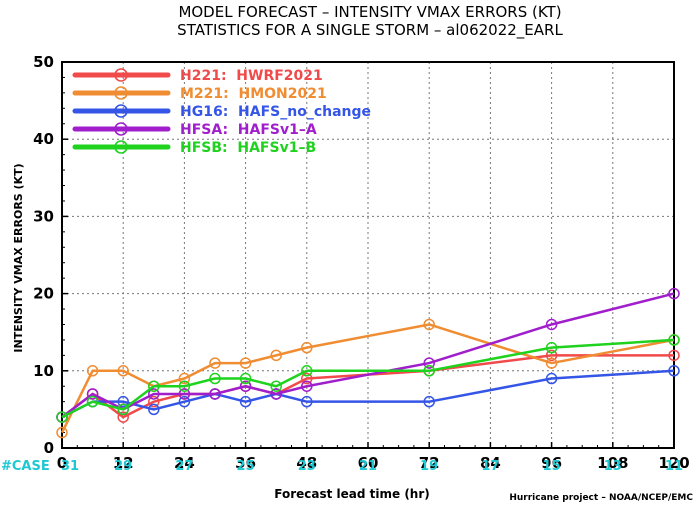 The width and height of the screenshot is (700, 510). I want to click on case-counts: #CASE 31 29 27 25 23 21 19 17 15 13 11, so click(342, 466).